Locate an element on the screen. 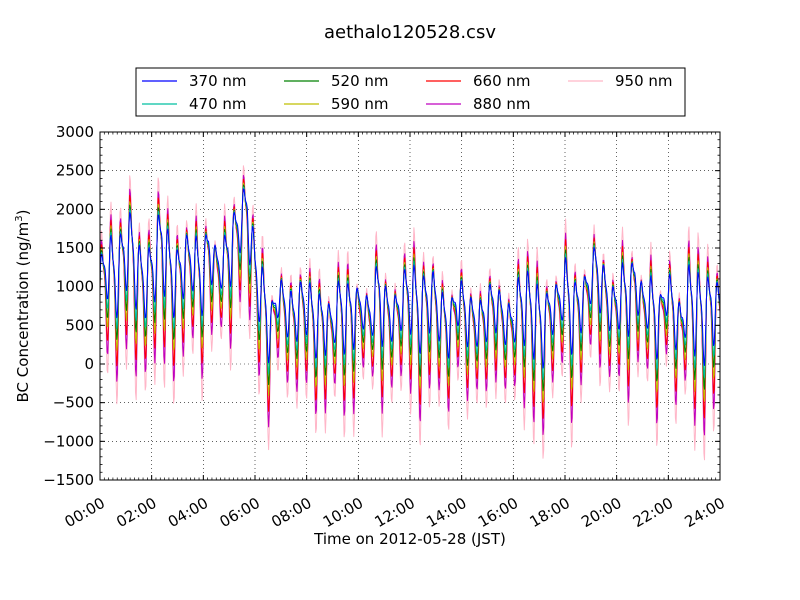  legend-label: 520 nm is located at coordinates (360, 81).